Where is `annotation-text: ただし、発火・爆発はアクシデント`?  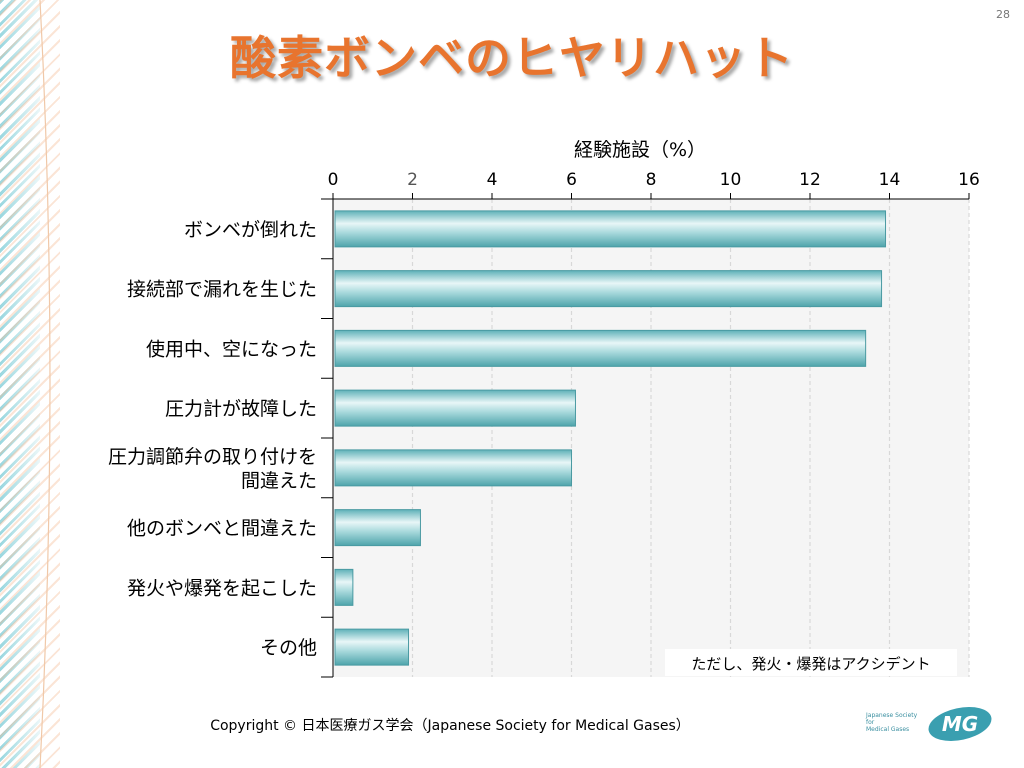
annotation-text: ただし、発火・爆発はアクシデント is located at coordinates (810, 664).